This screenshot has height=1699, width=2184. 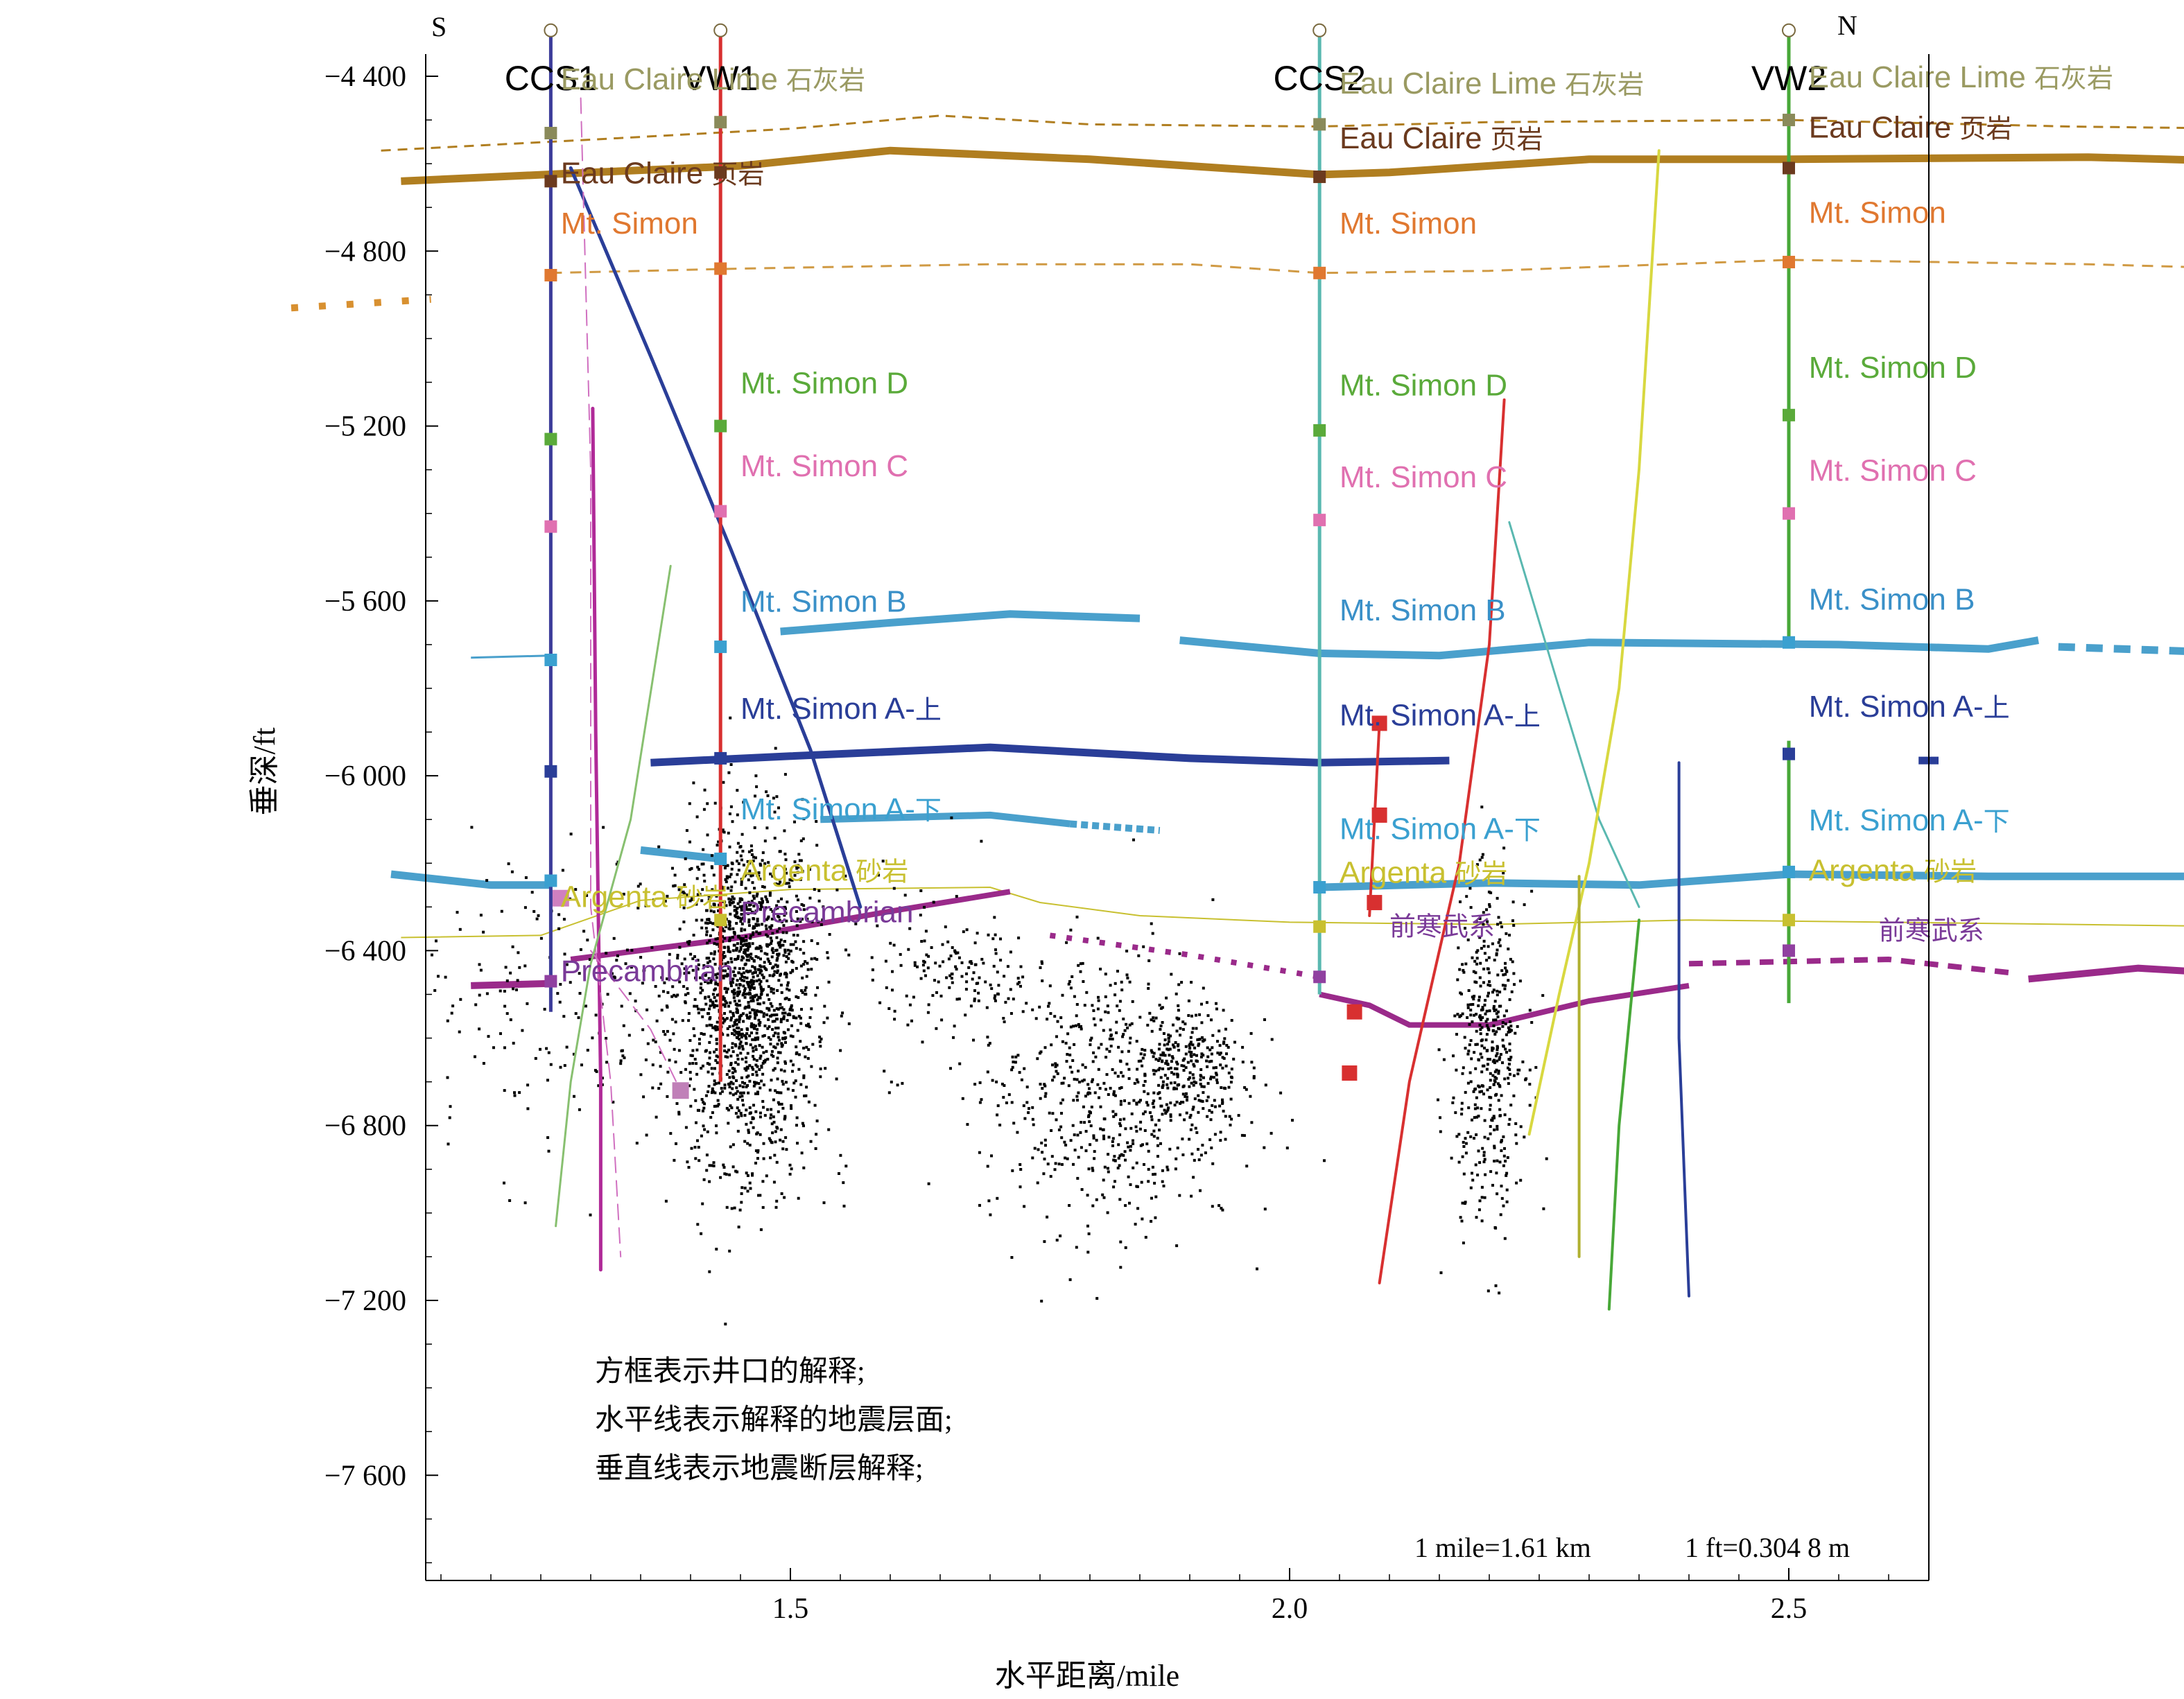 I want to click on wellhead-icon, so click(x=551, y=30).